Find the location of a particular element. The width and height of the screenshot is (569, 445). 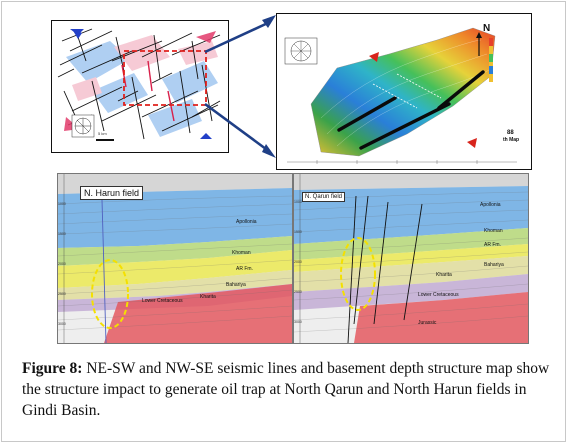

left-formation-4: Bahariya is located at coordinates (236, 285).